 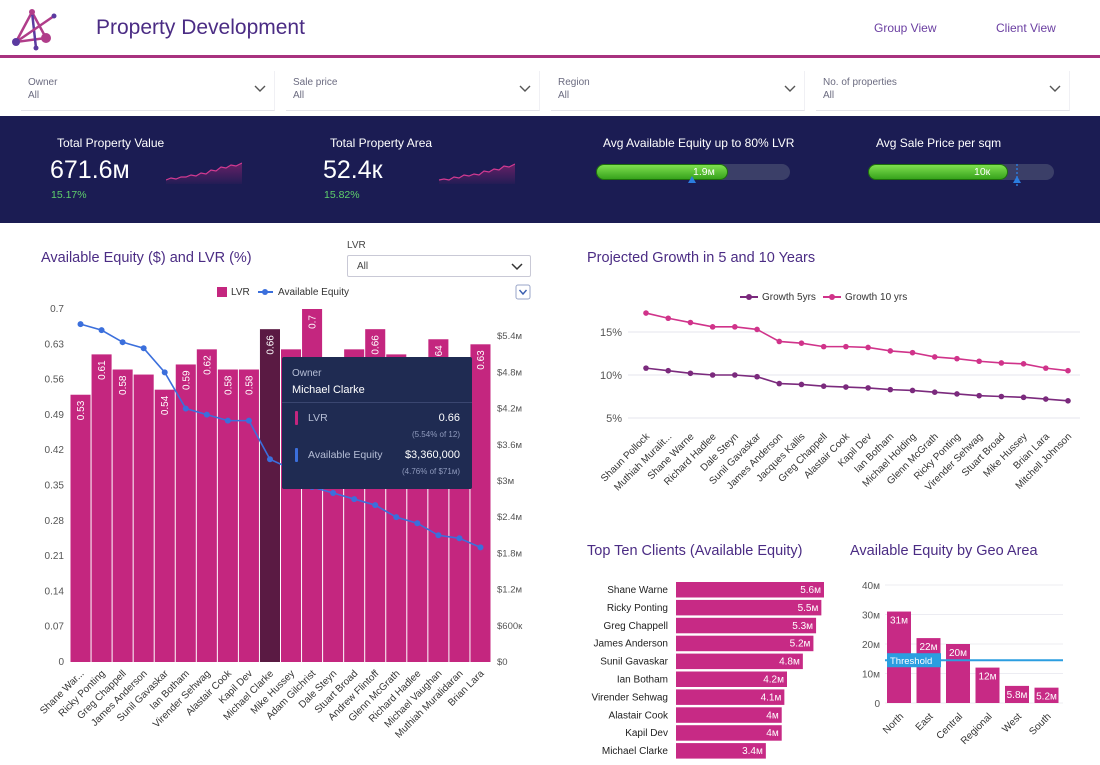 I want to click on threshold-badge, so click(x=914, y=660).